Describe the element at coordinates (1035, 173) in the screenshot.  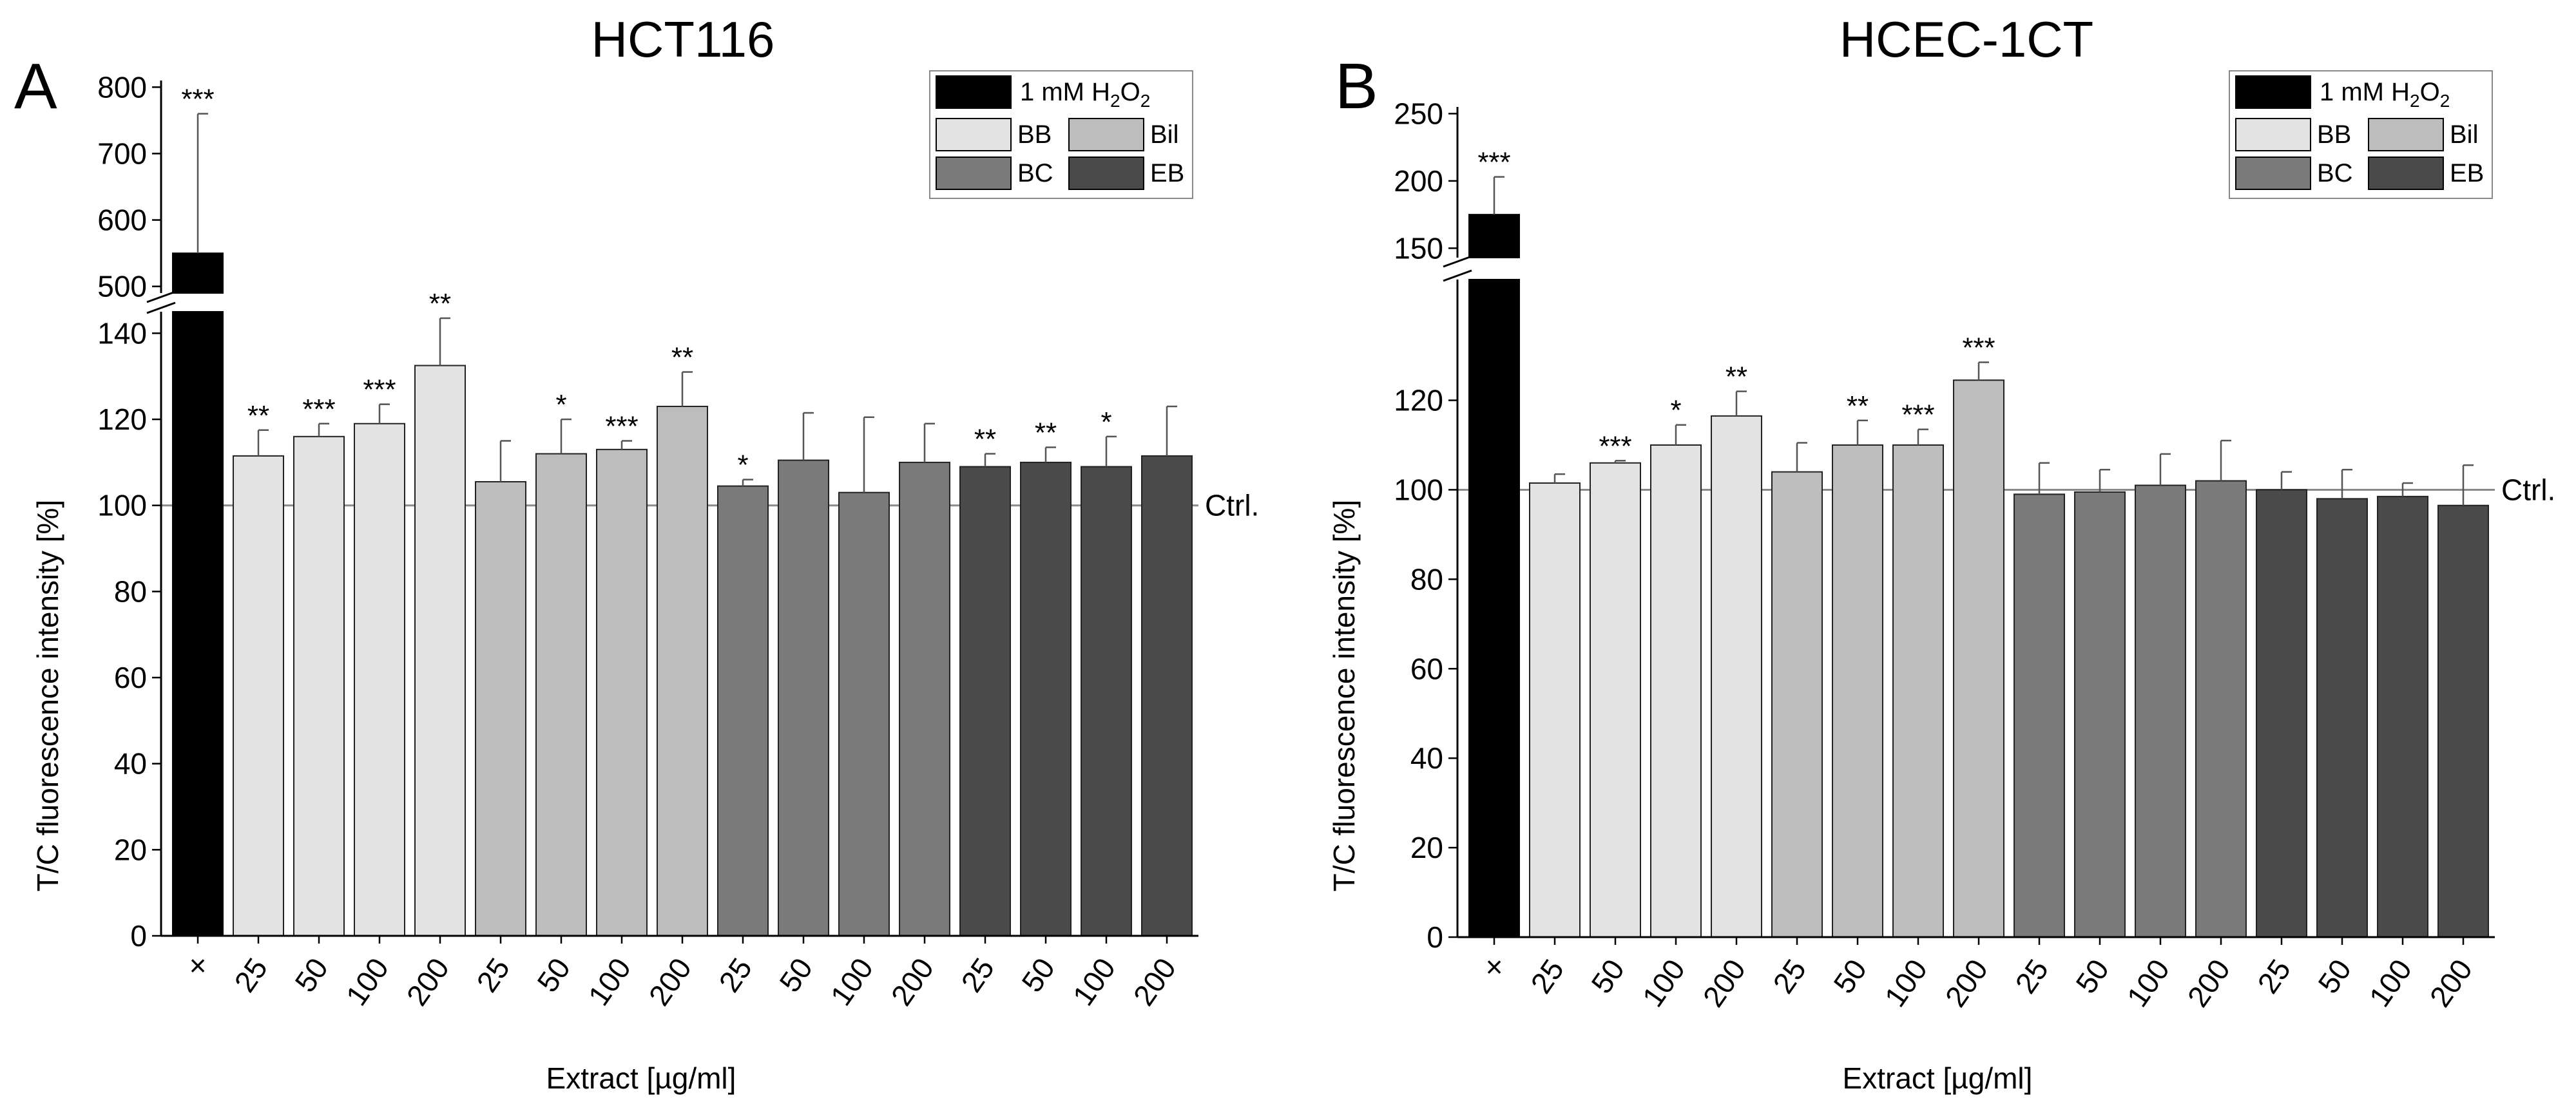
I see `legend-label-bc: BC` at that location.